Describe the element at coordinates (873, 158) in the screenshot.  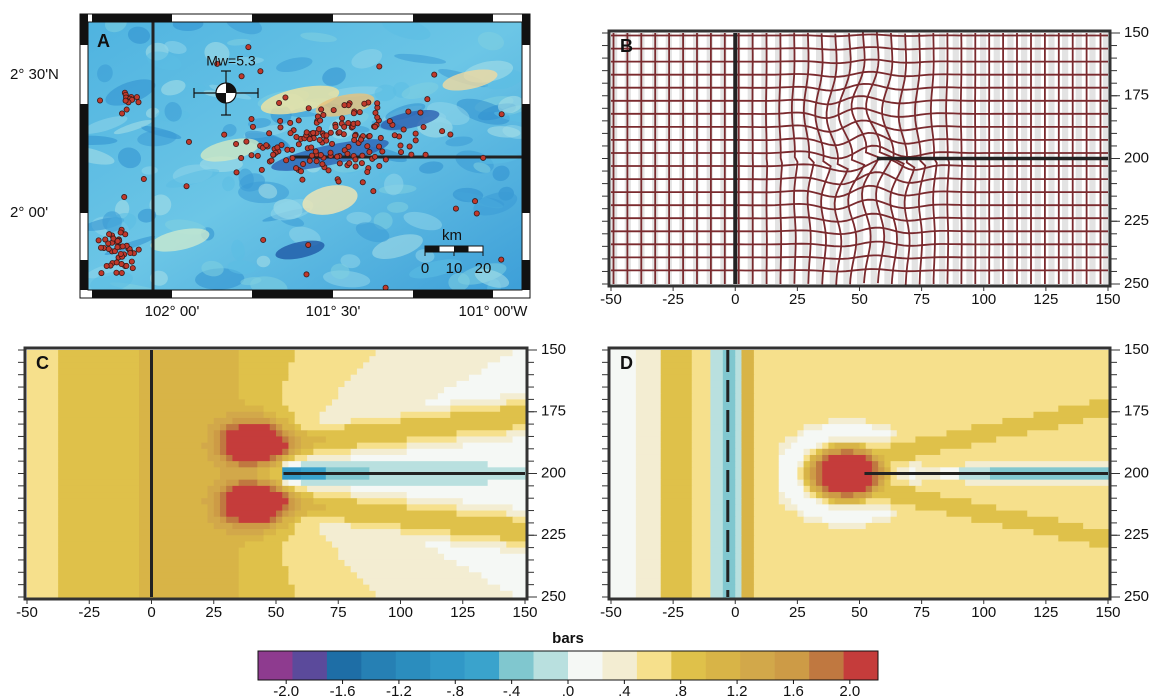
I see `grid-shade` at that location.